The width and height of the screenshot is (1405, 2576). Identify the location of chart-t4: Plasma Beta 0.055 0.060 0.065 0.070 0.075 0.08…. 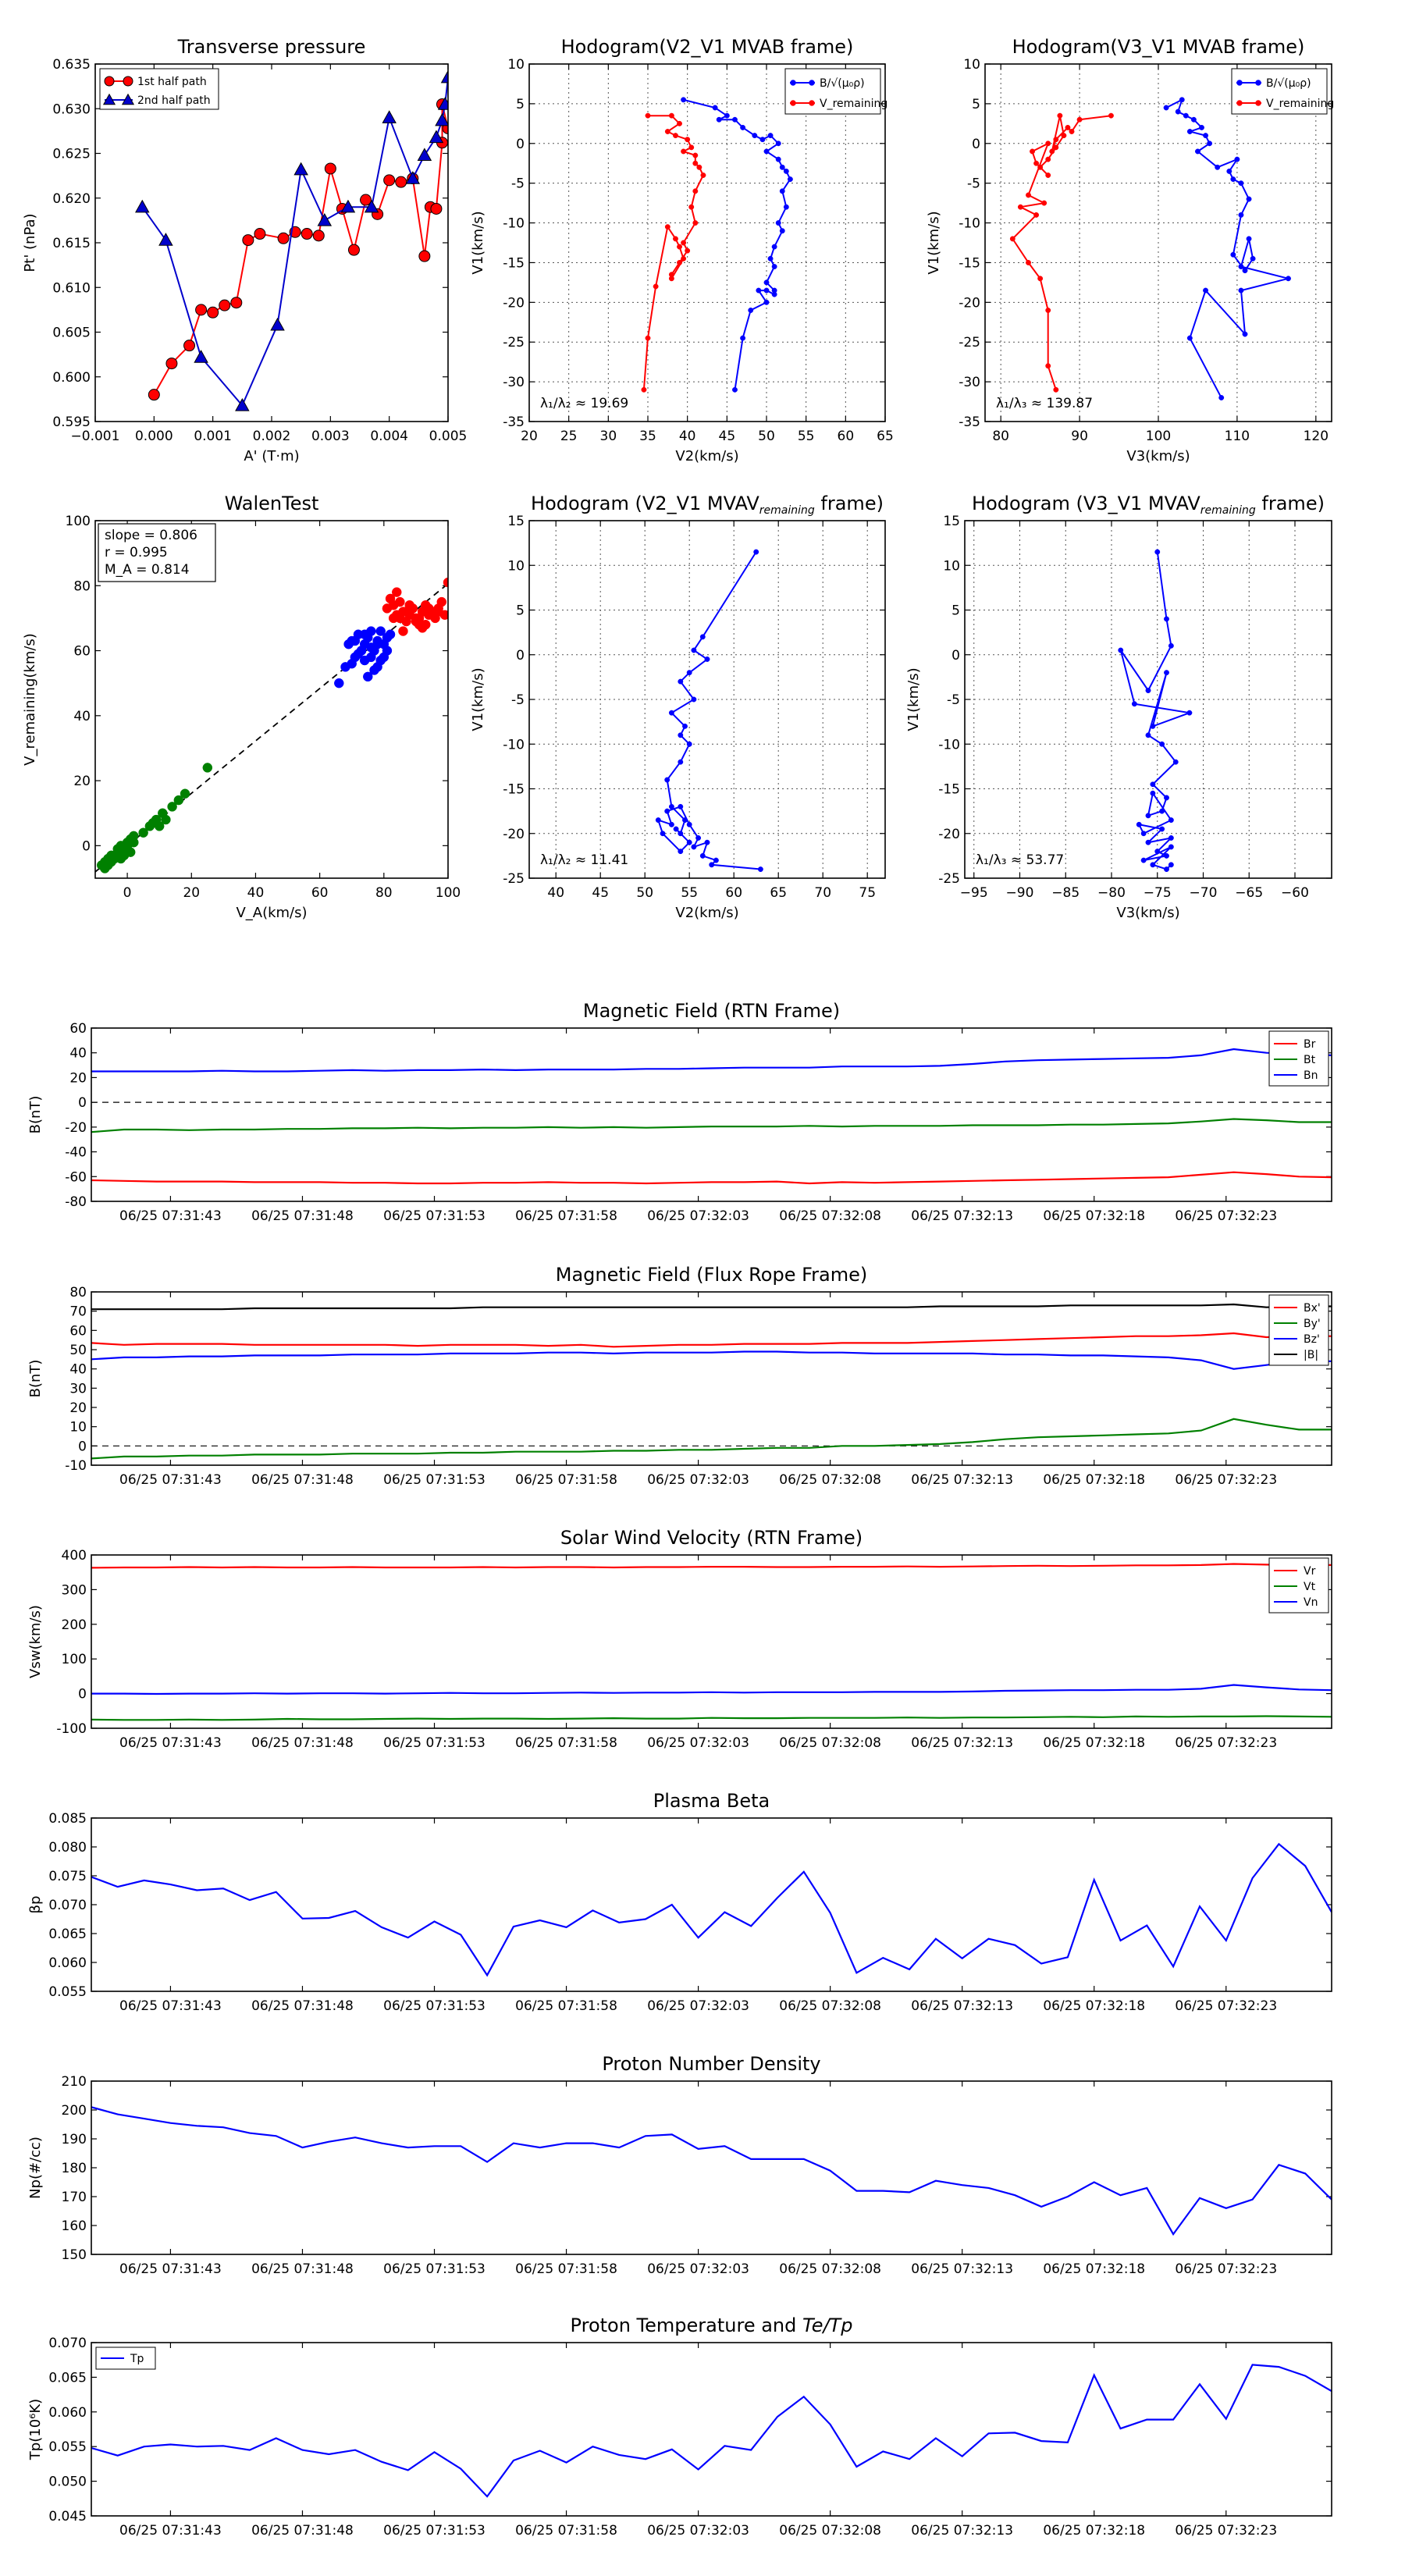
(680, 1902).